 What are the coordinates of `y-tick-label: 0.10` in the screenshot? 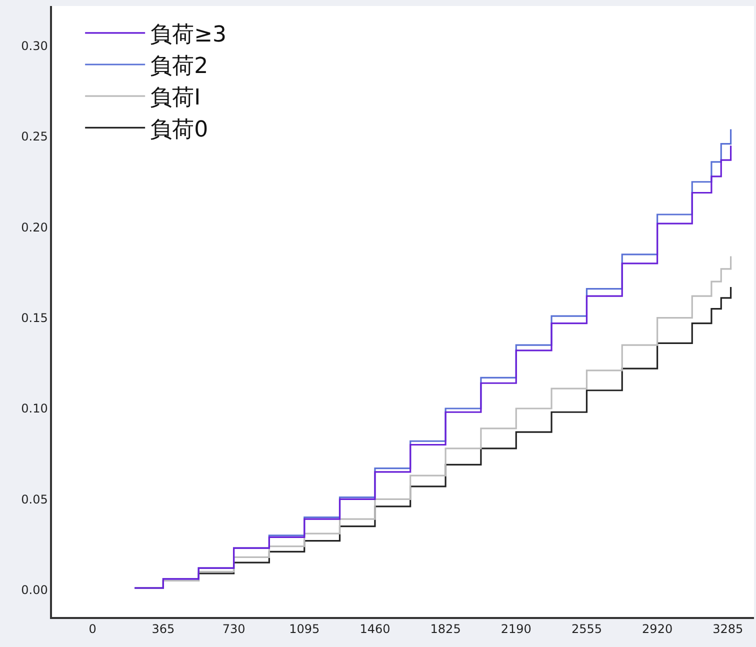 It's located at (34, 409).